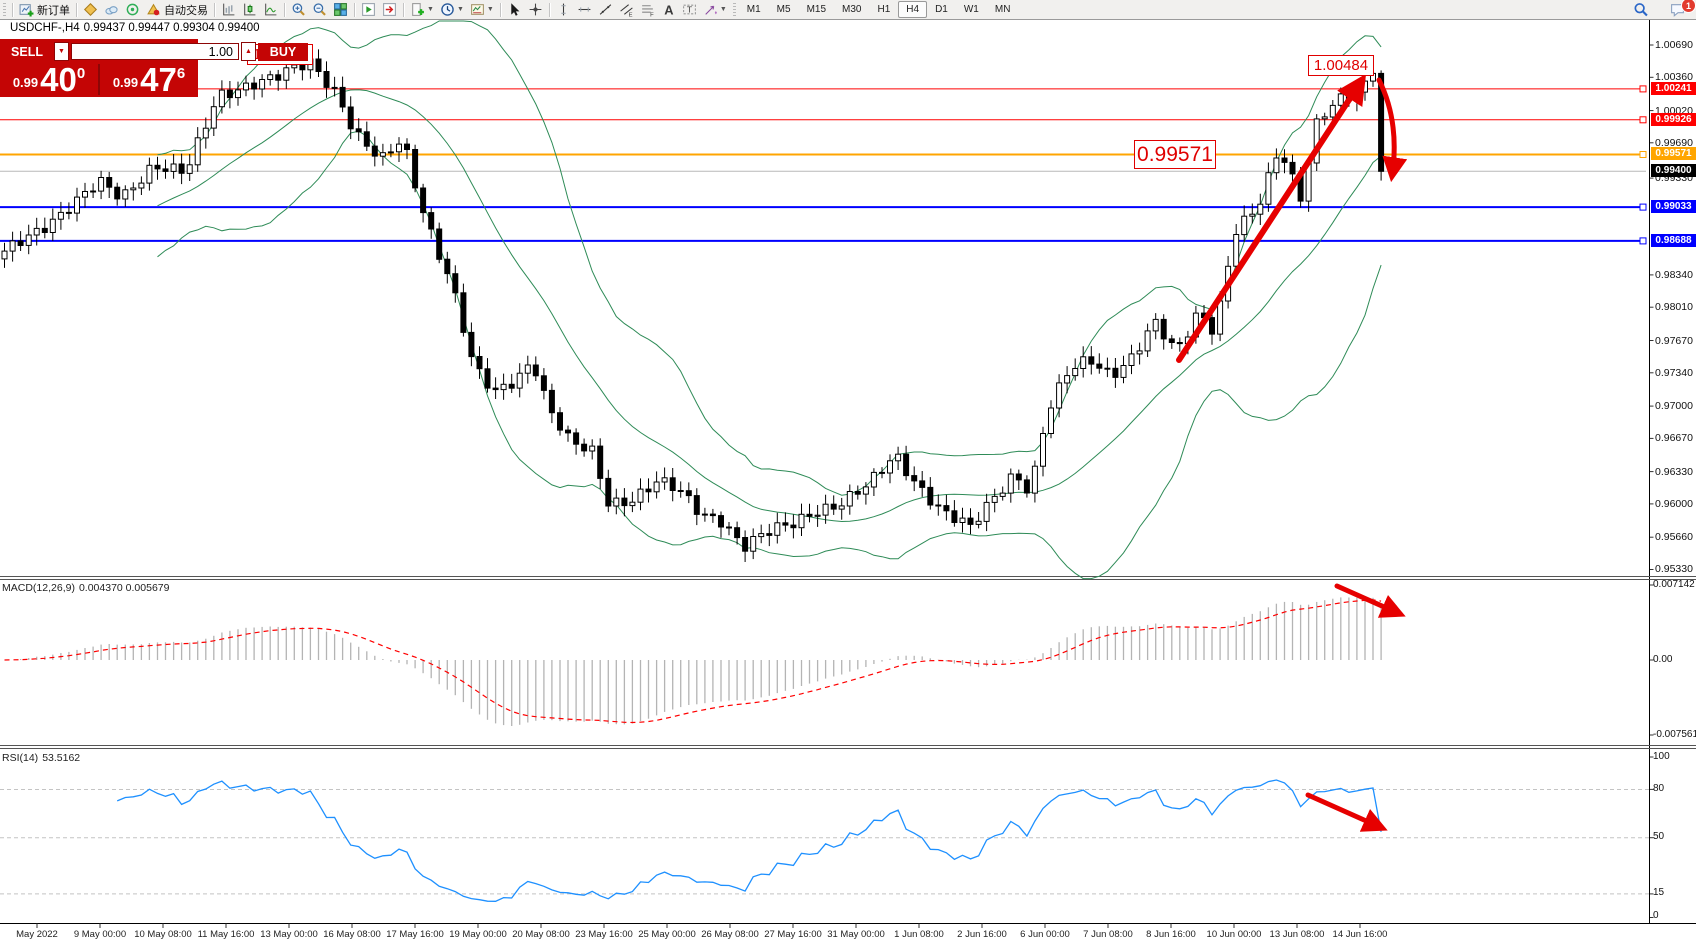  Describe the element at coordinates (1341, 65) in the screenshot. I see `price-annotation-label: 1.00484` at that location.